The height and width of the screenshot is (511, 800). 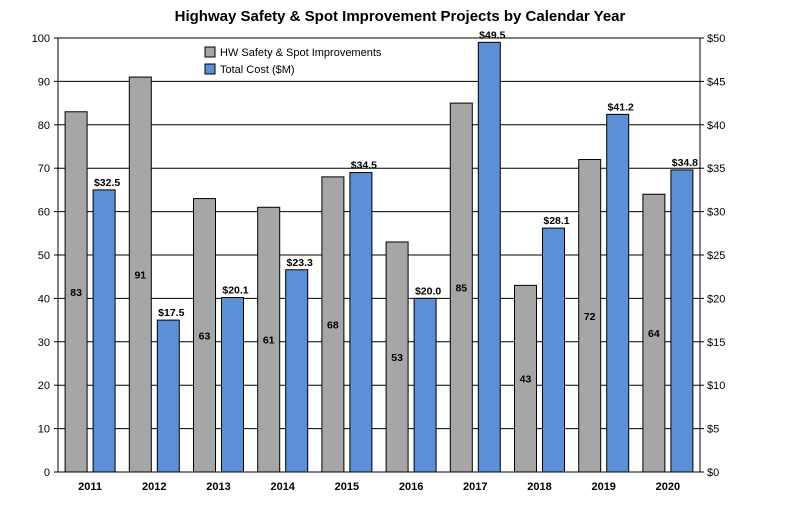 What do you see at coordinates (235, 291) in the screenshot?
I see `data-label-total-cost: $20.1` at bounding box center [235, 291].